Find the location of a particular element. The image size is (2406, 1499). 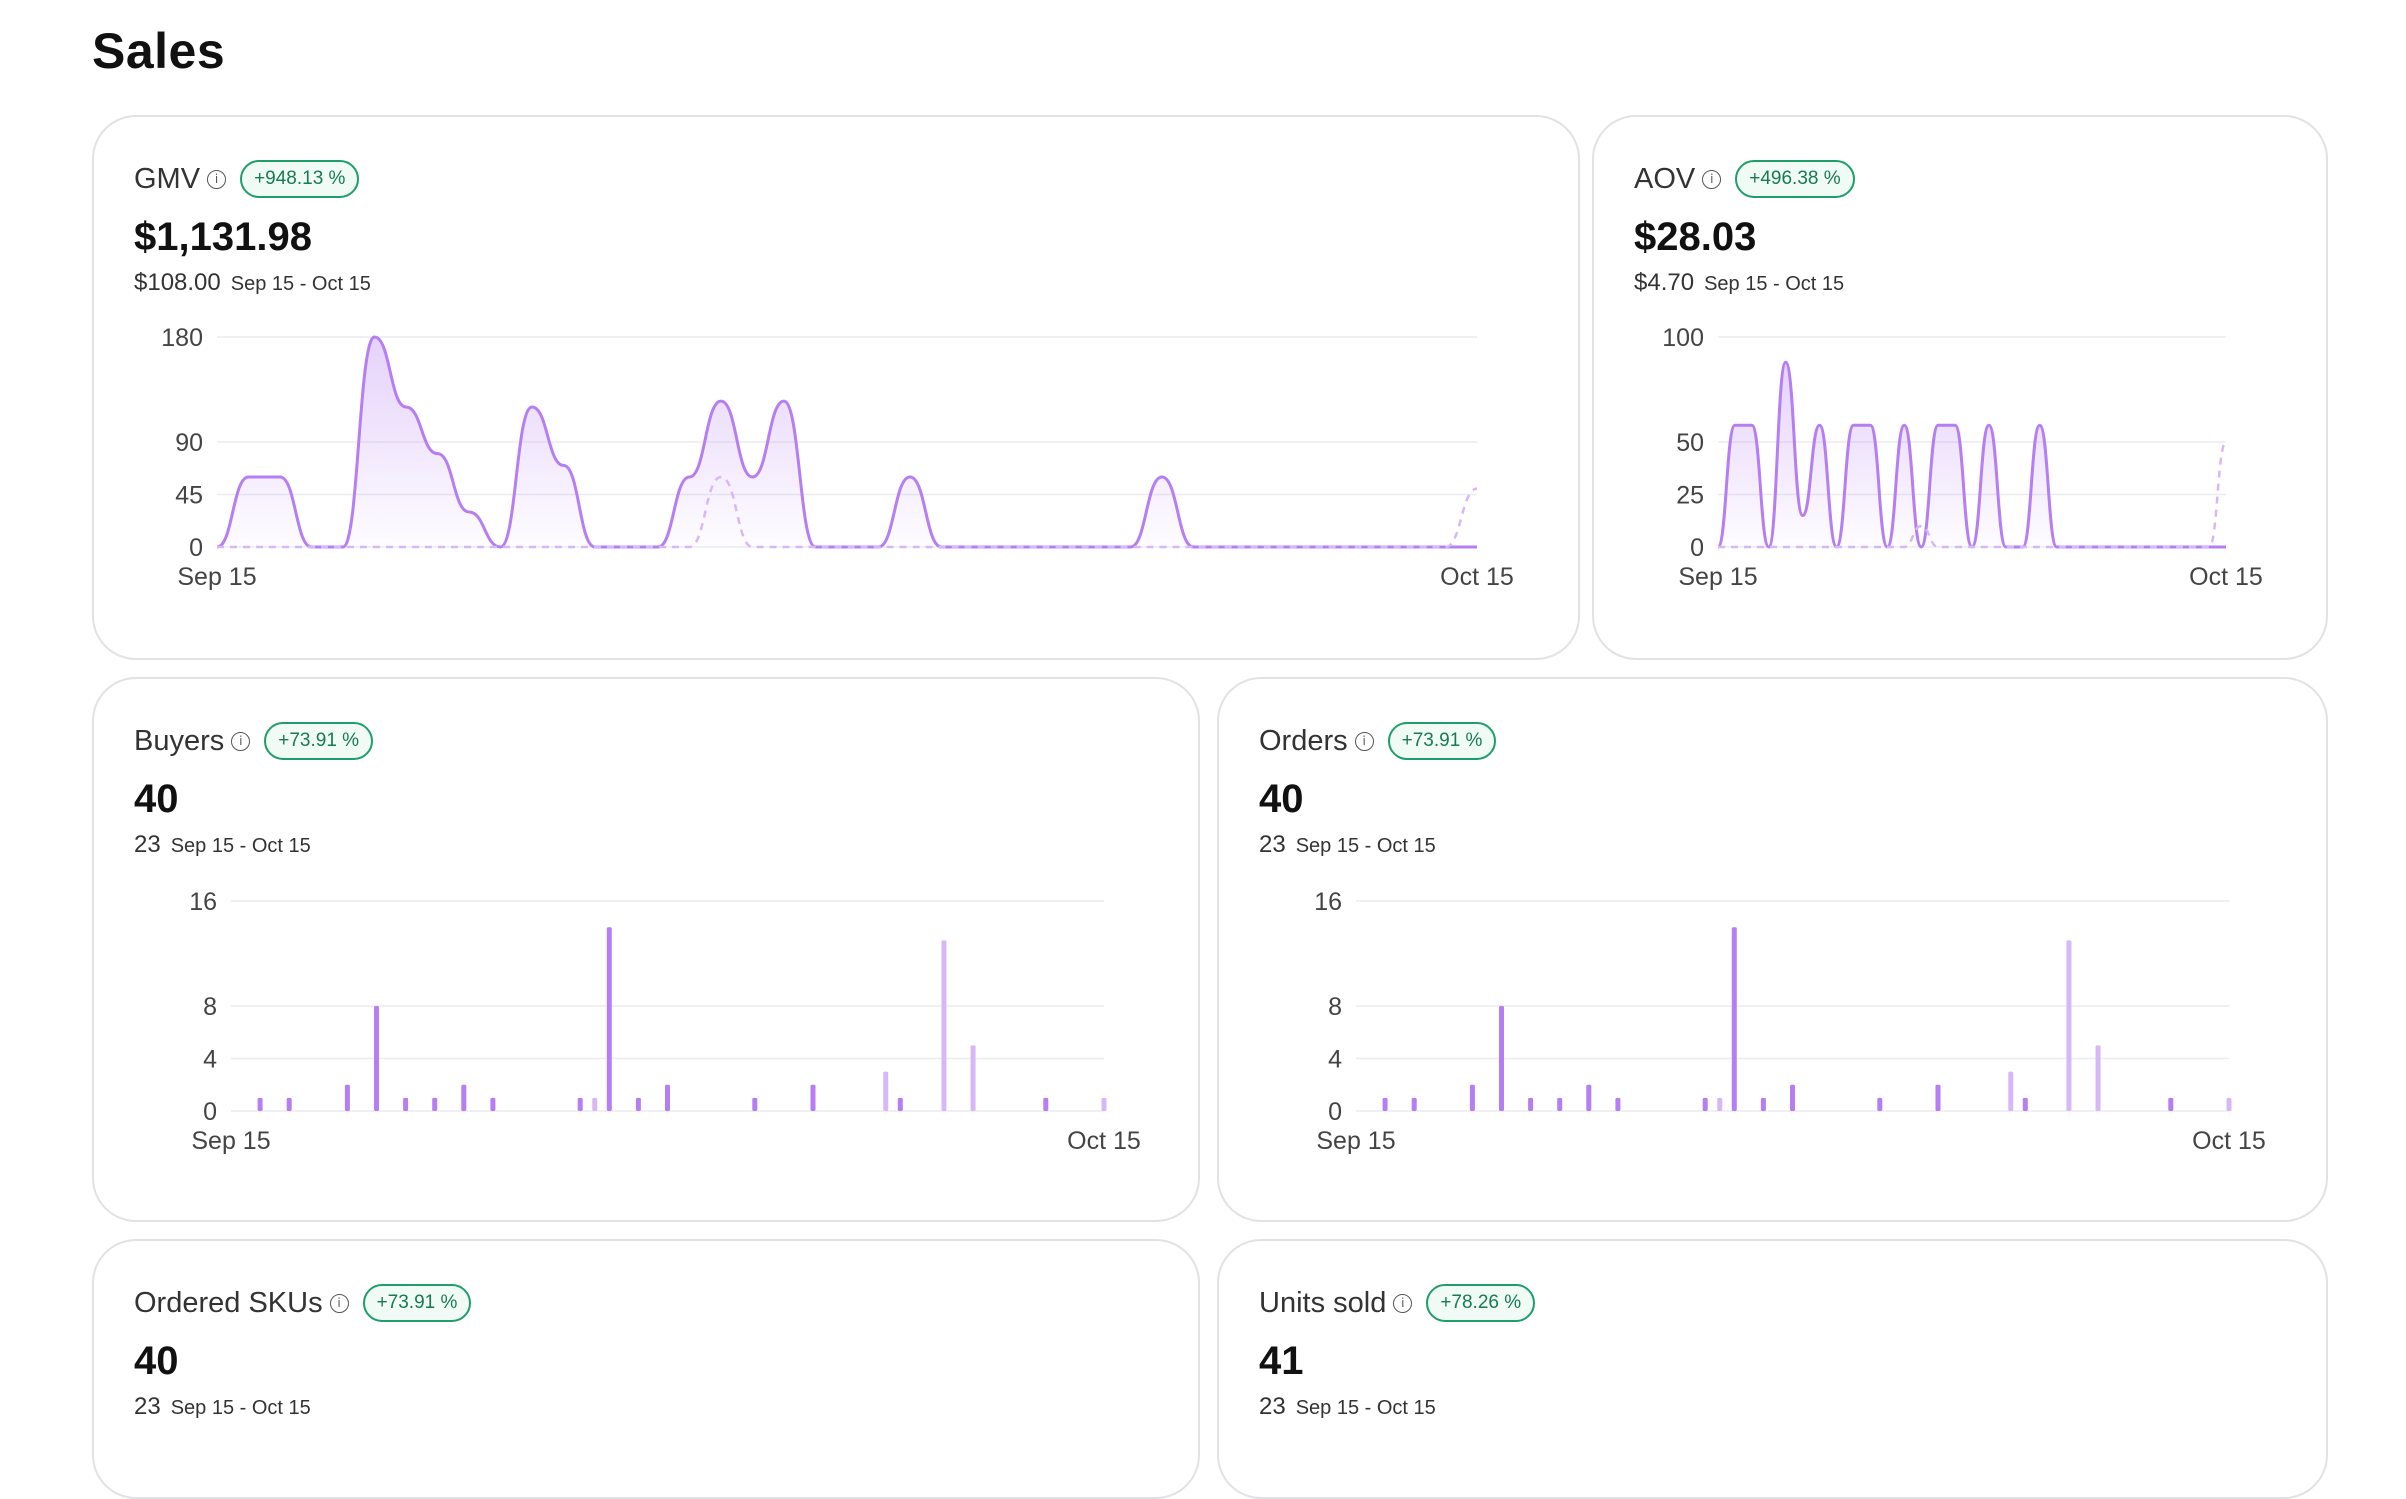

ordered-skus-value: 40 is located at coordinates (156, 1361).